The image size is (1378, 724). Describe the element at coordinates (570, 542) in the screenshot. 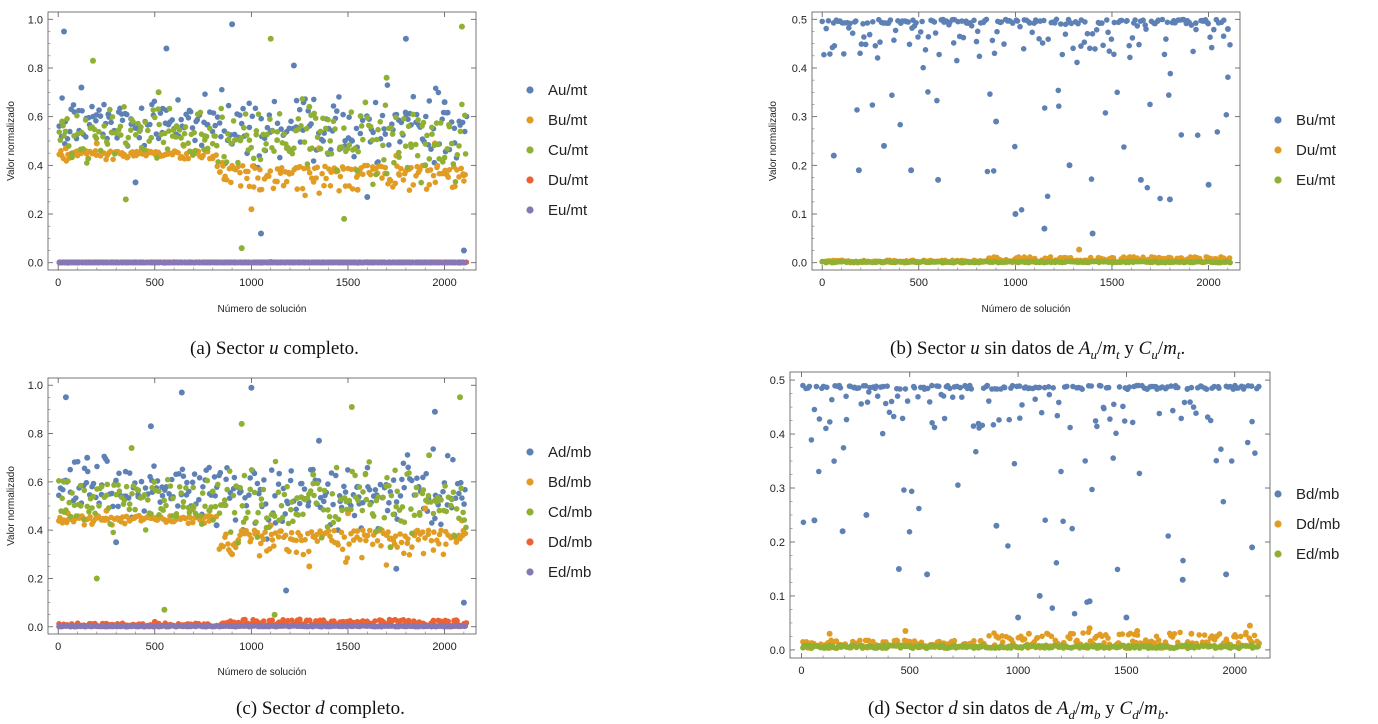

I see `legend-label: Dd/mb` at that location.